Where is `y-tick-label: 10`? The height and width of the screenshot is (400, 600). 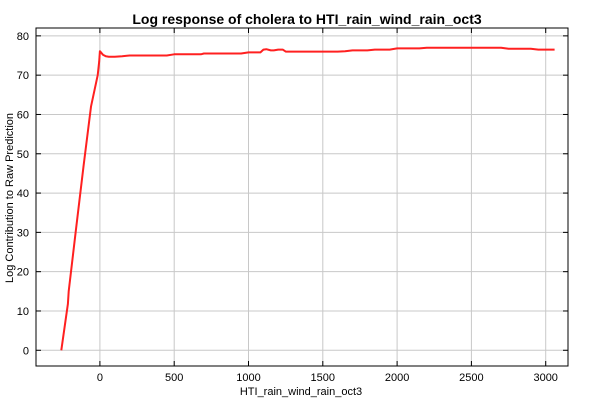
y-tick-label: 10 is located at coordinates (23, 312).